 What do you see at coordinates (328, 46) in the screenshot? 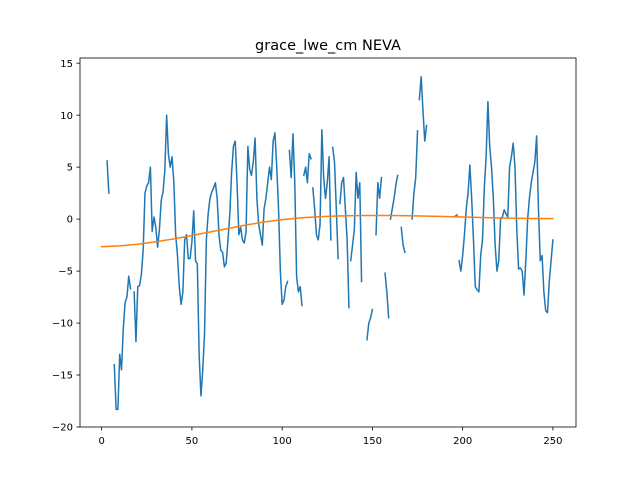
I see `chart-title: grace_lwe_cm NEVA` at bounding box center [328, 46].